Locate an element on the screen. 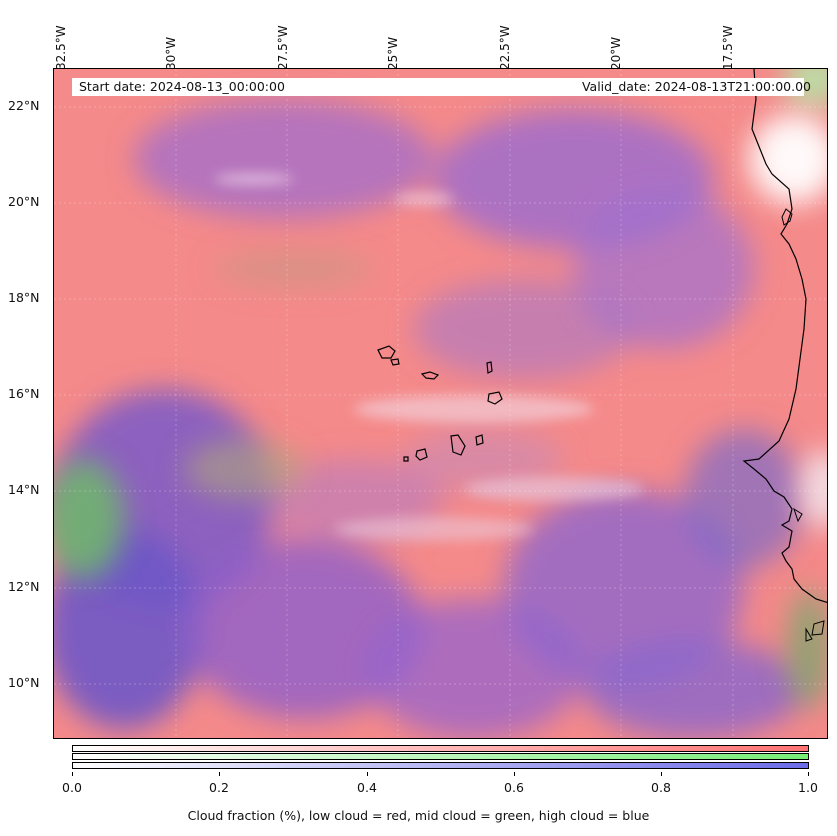 The width and height of the screenshot is (837, 836). lat-label: 18°N is located at coordinates (24, 297).